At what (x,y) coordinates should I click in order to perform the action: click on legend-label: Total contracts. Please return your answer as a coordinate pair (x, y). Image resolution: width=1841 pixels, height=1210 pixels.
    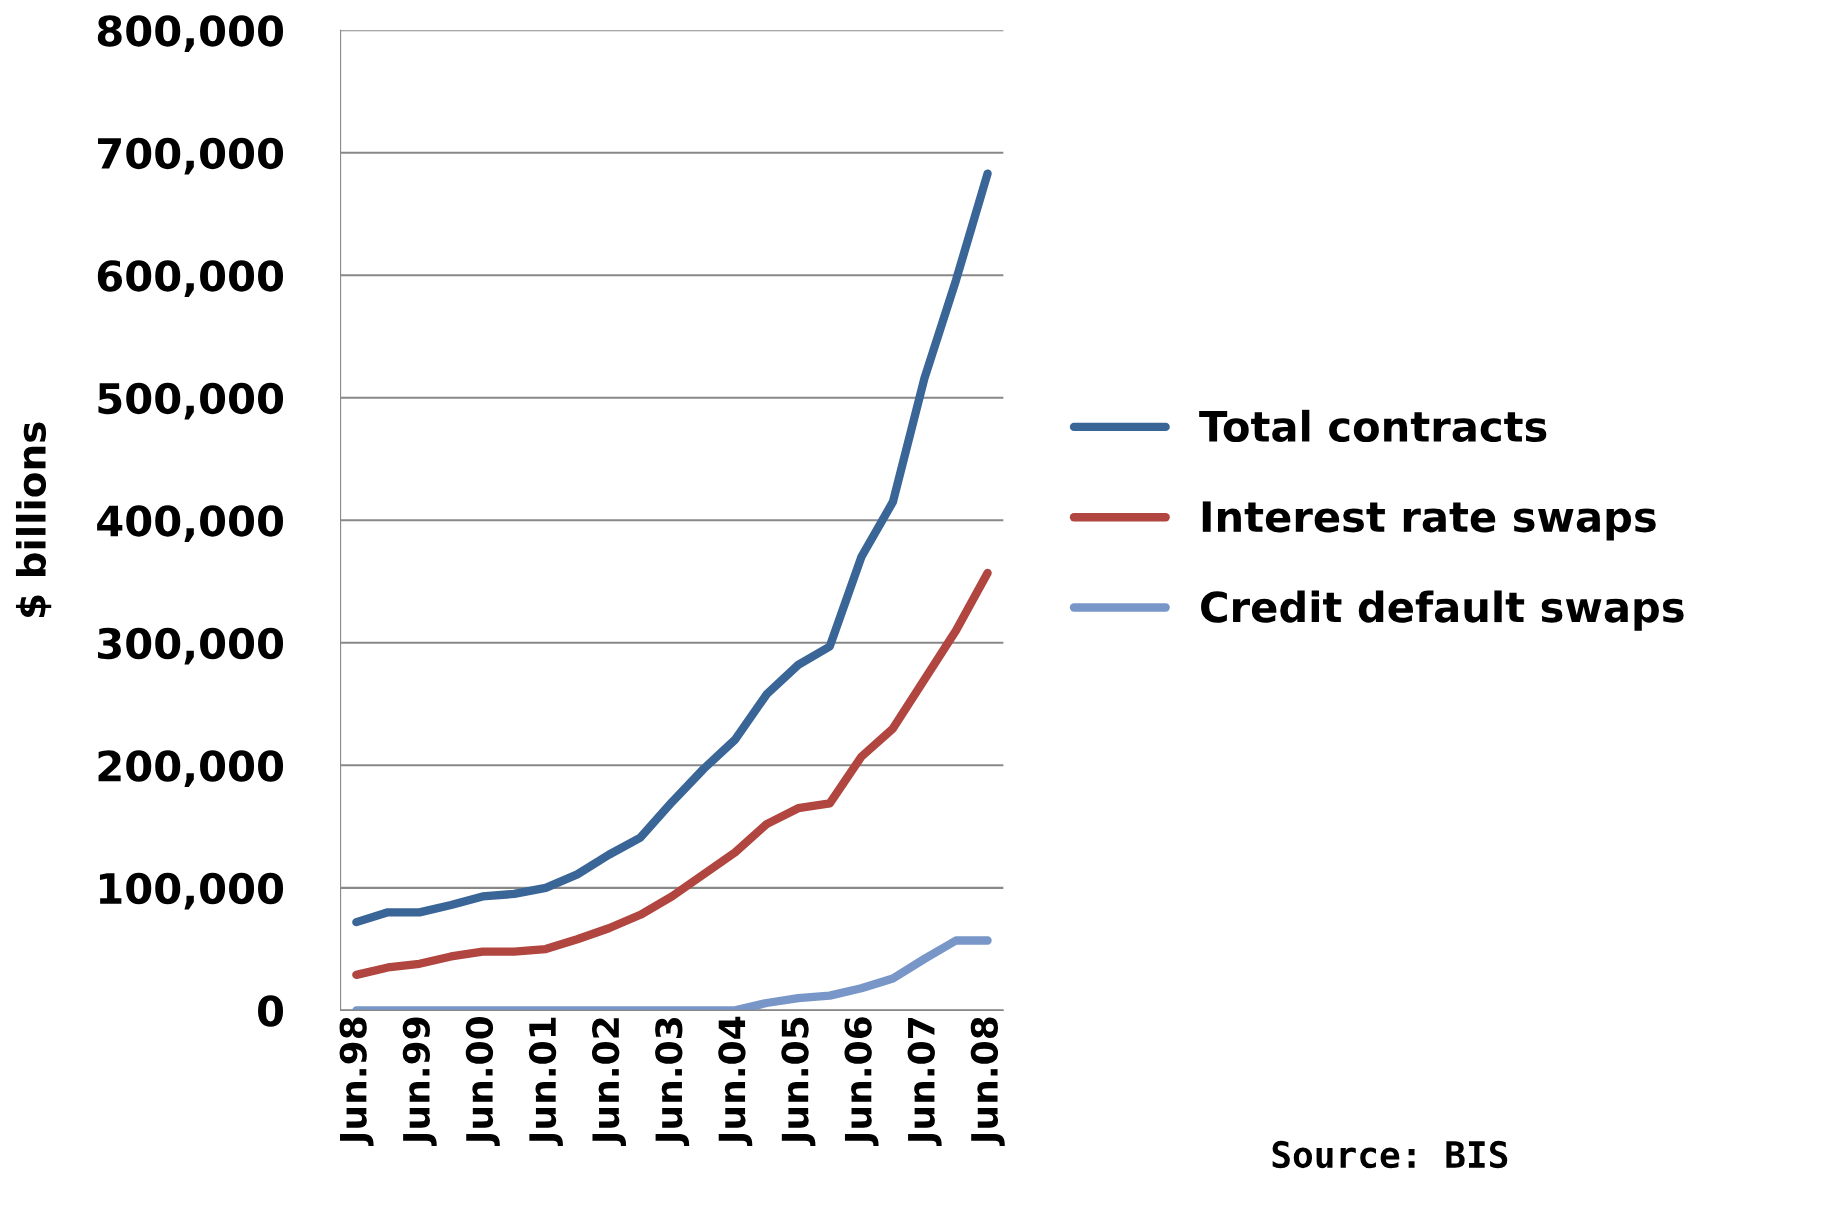
    Looking at the image, I should click on (1373, 426).